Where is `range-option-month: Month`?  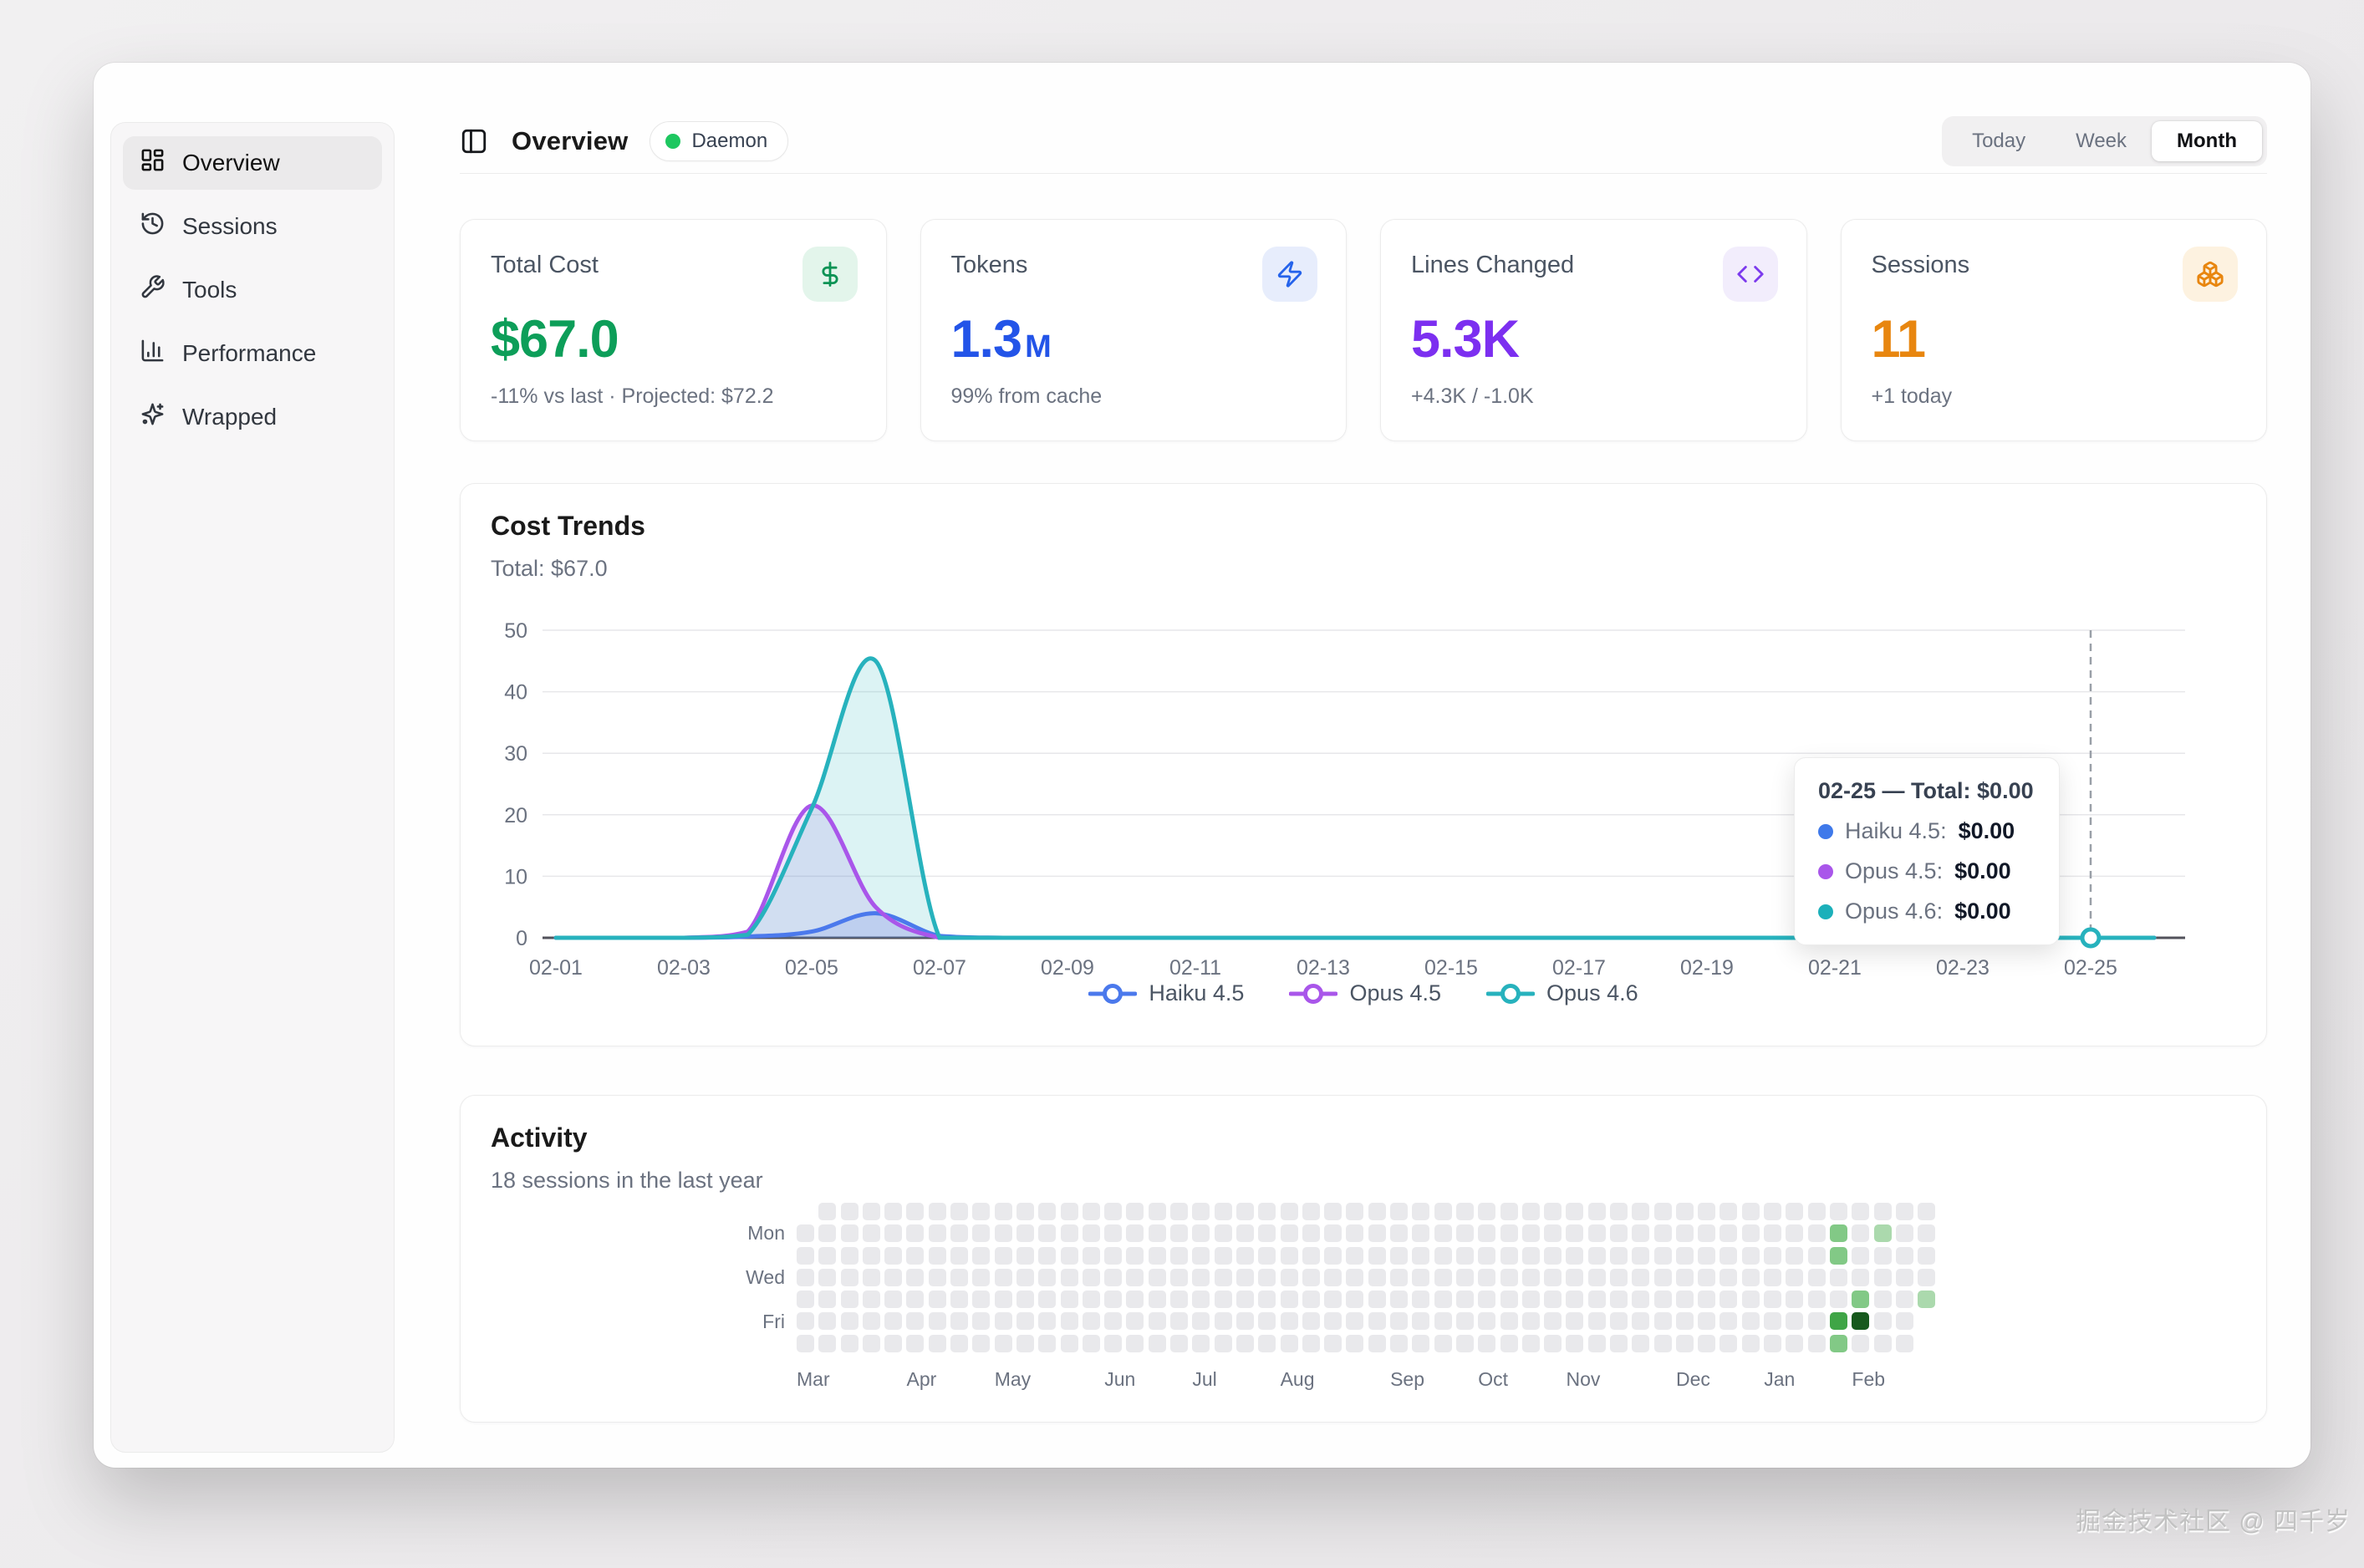 range-option-month: Month is located at coordinates (2207, 140).